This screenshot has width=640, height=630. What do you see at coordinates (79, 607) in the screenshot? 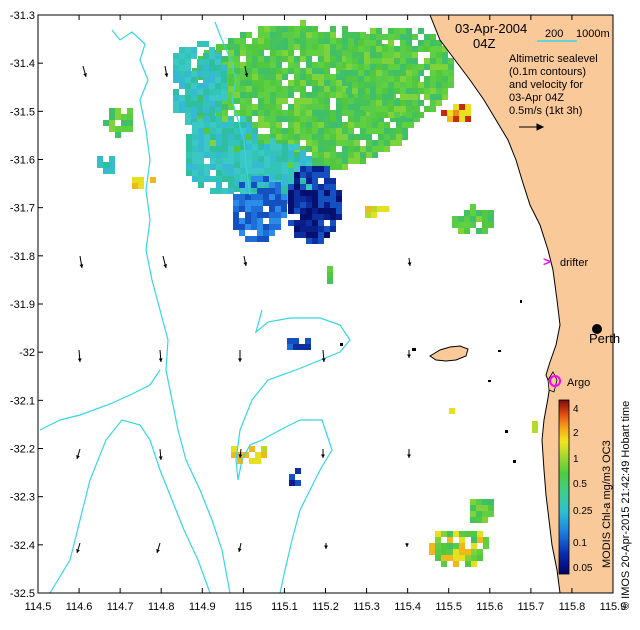
I see `x-tick-label: 114.6` at bounding box center [79, 607].